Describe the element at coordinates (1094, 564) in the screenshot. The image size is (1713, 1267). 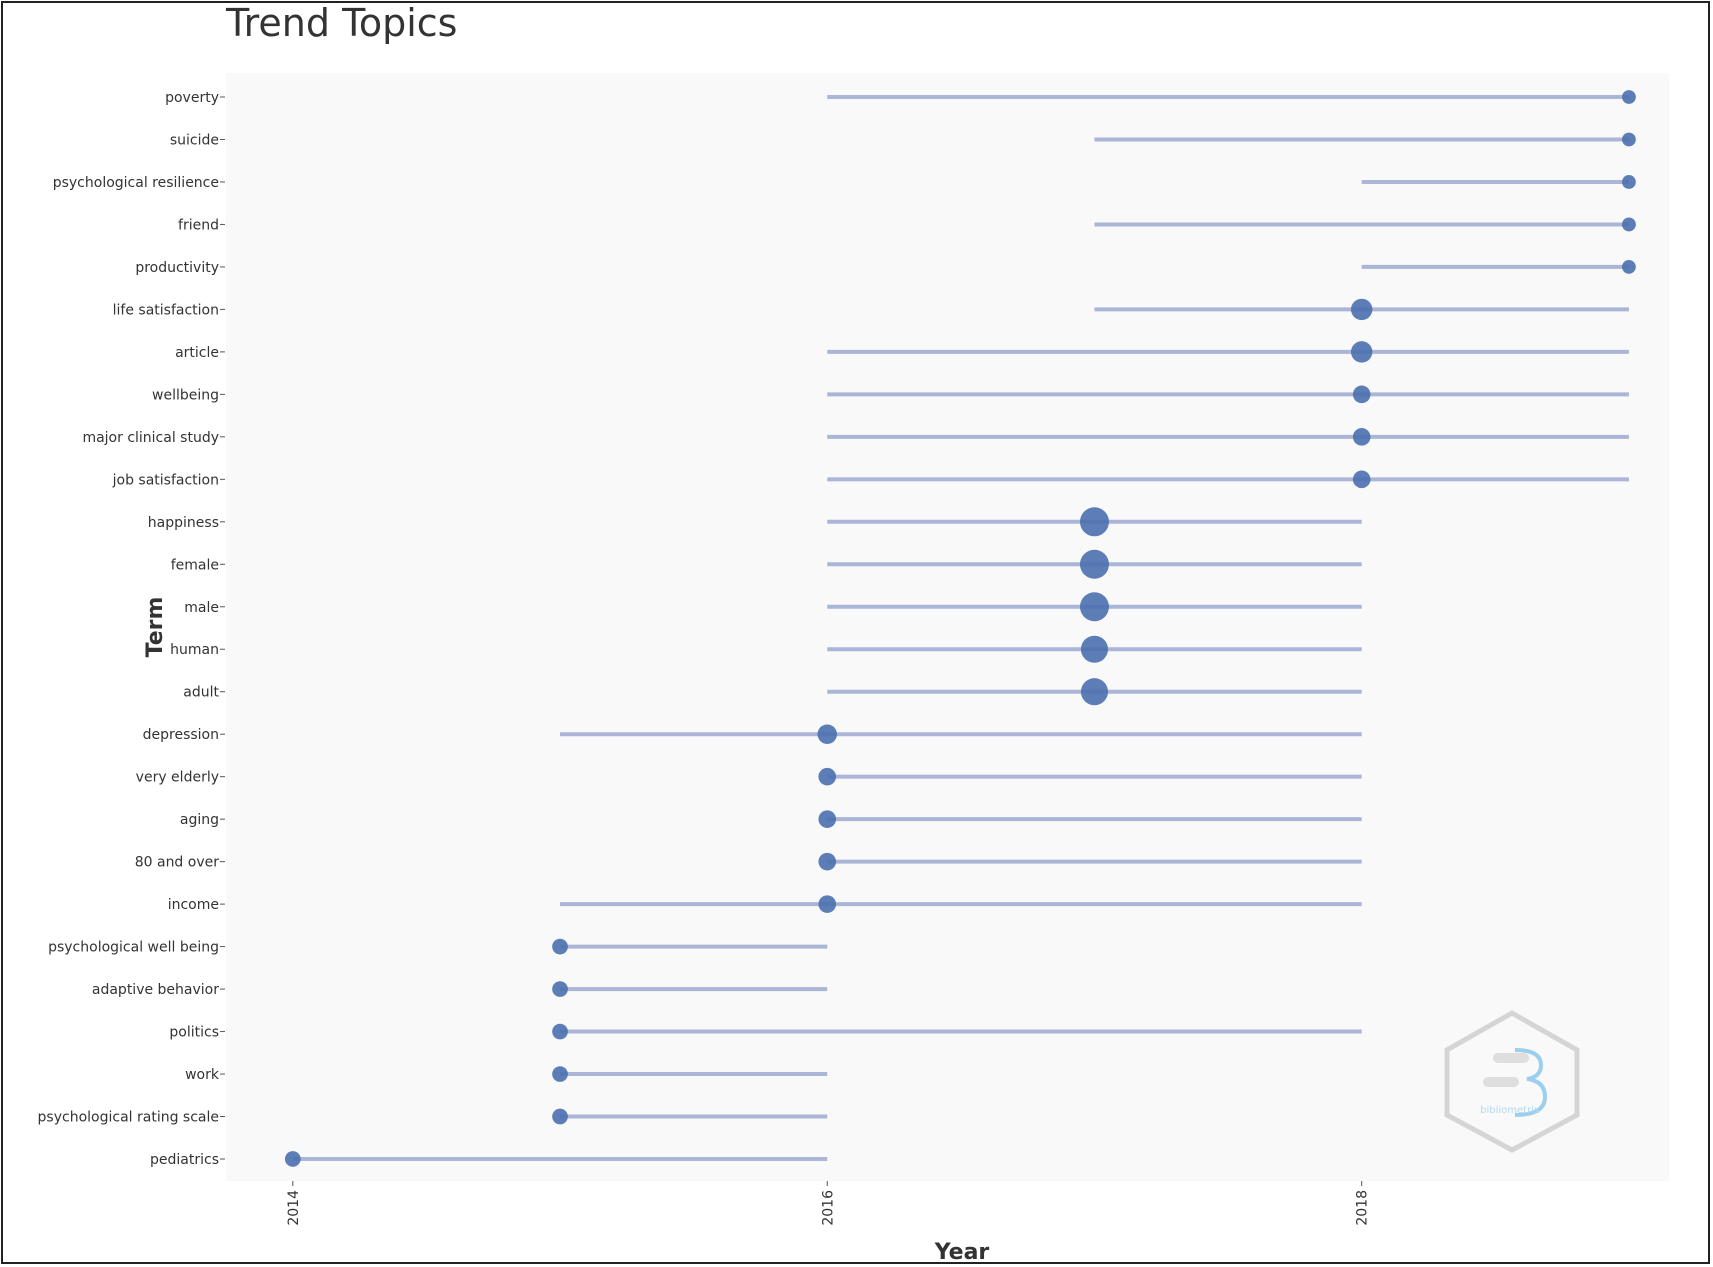
I see `point-female` at that location.